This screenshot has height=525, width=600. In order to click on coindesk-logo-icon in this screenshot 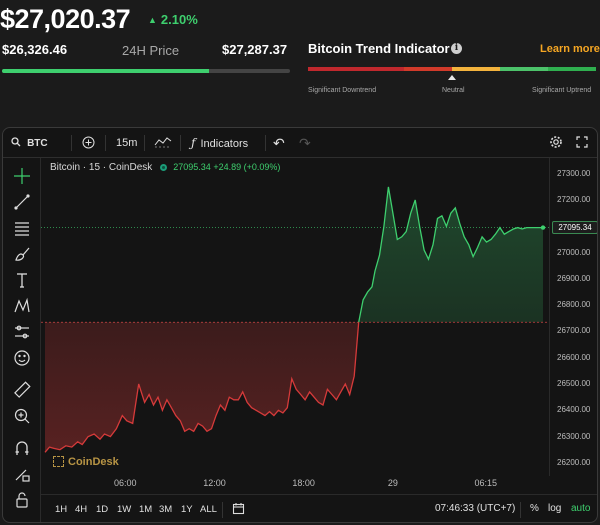, I will do `click(58, 461)`.